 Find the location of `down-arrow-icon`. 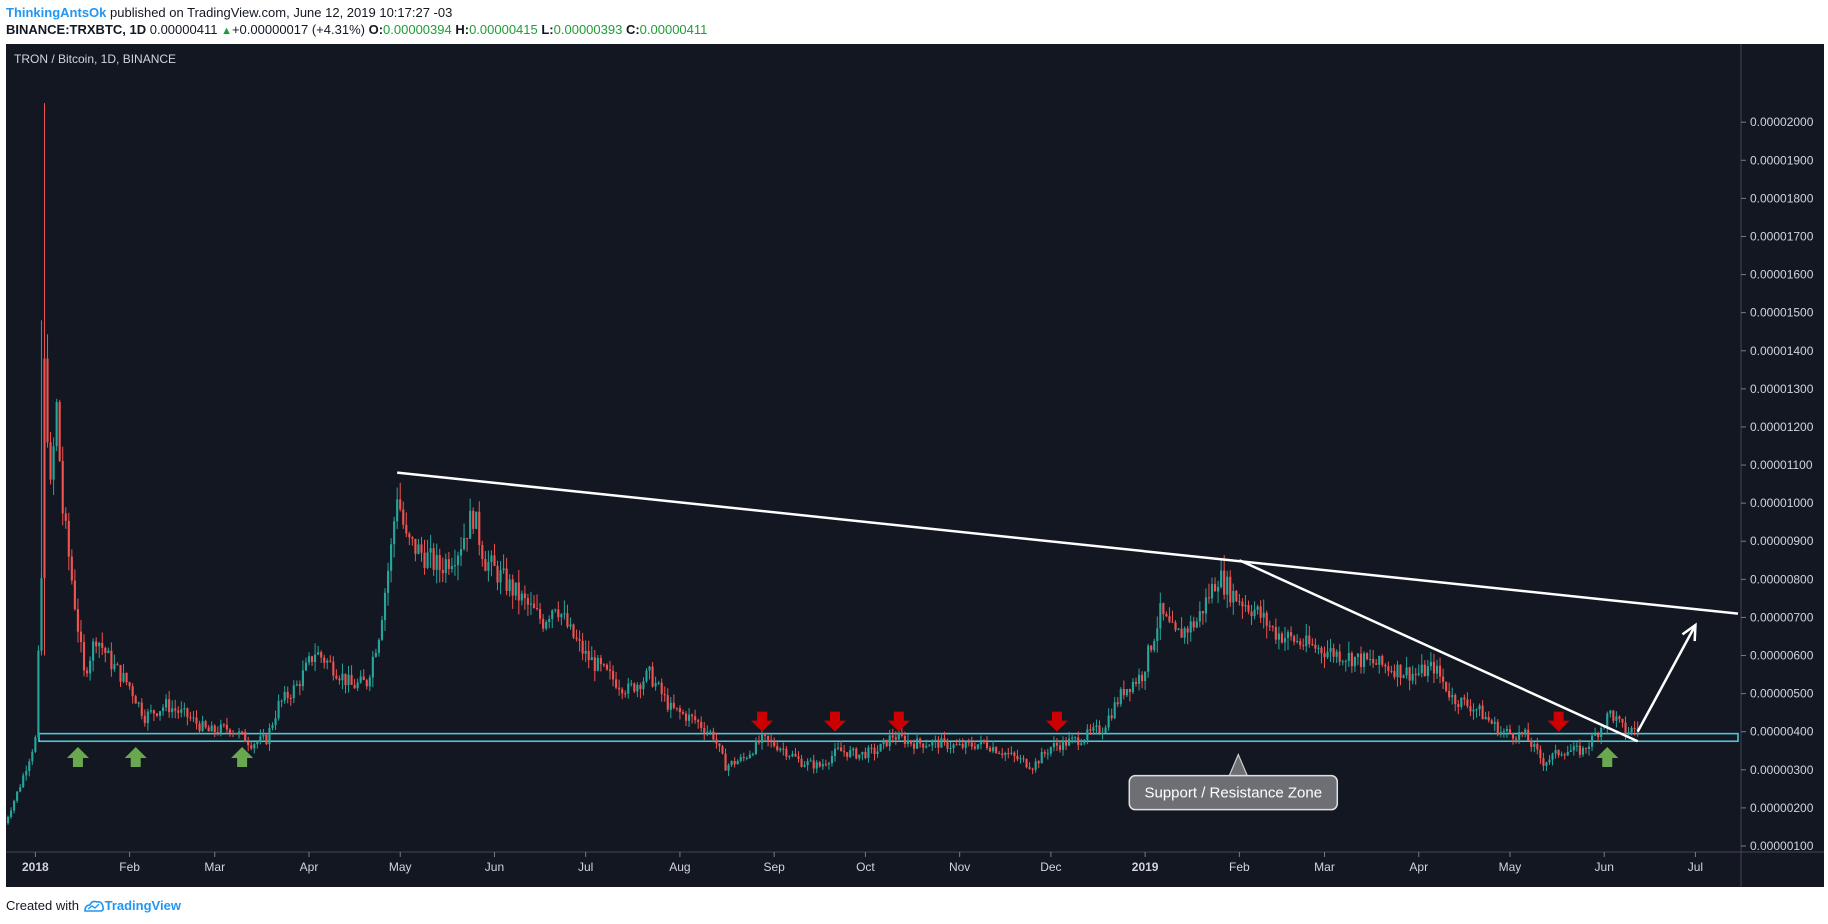

down-arrow-icon is located at coordinates (1558, 721).